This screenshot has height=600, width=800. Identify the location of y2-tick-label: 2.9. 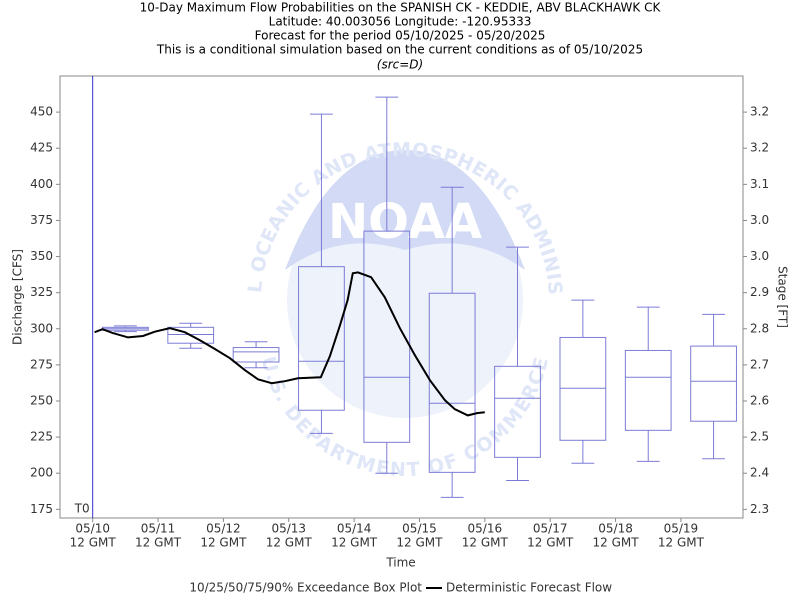
(759, 292).